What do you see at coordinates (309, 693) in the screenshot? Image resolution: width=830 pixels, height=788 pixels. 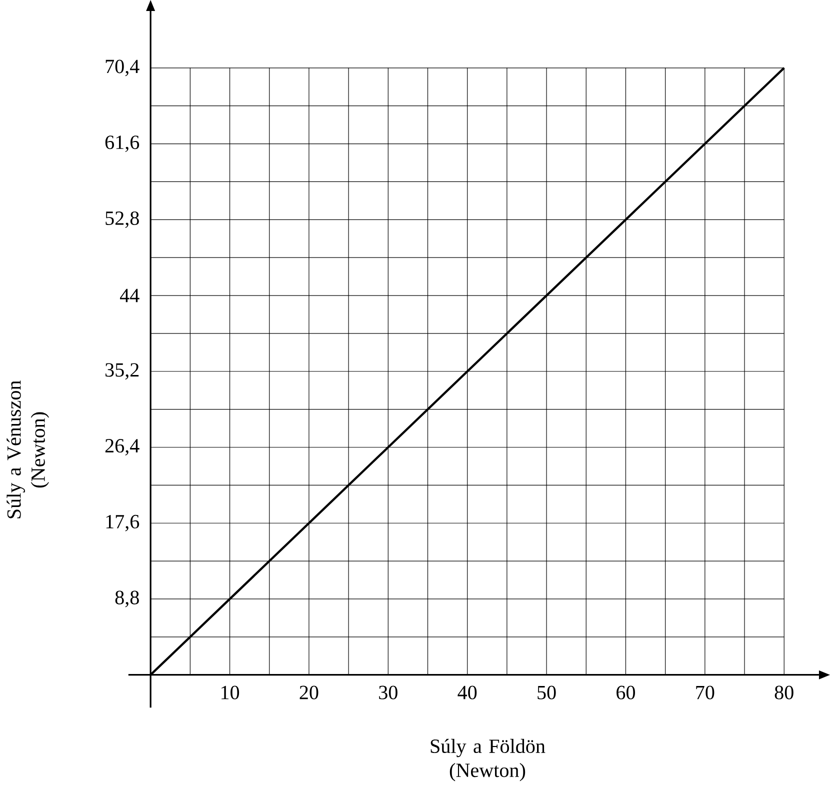 I see `x-tick-label: 20` at bounding box center [309, 693].